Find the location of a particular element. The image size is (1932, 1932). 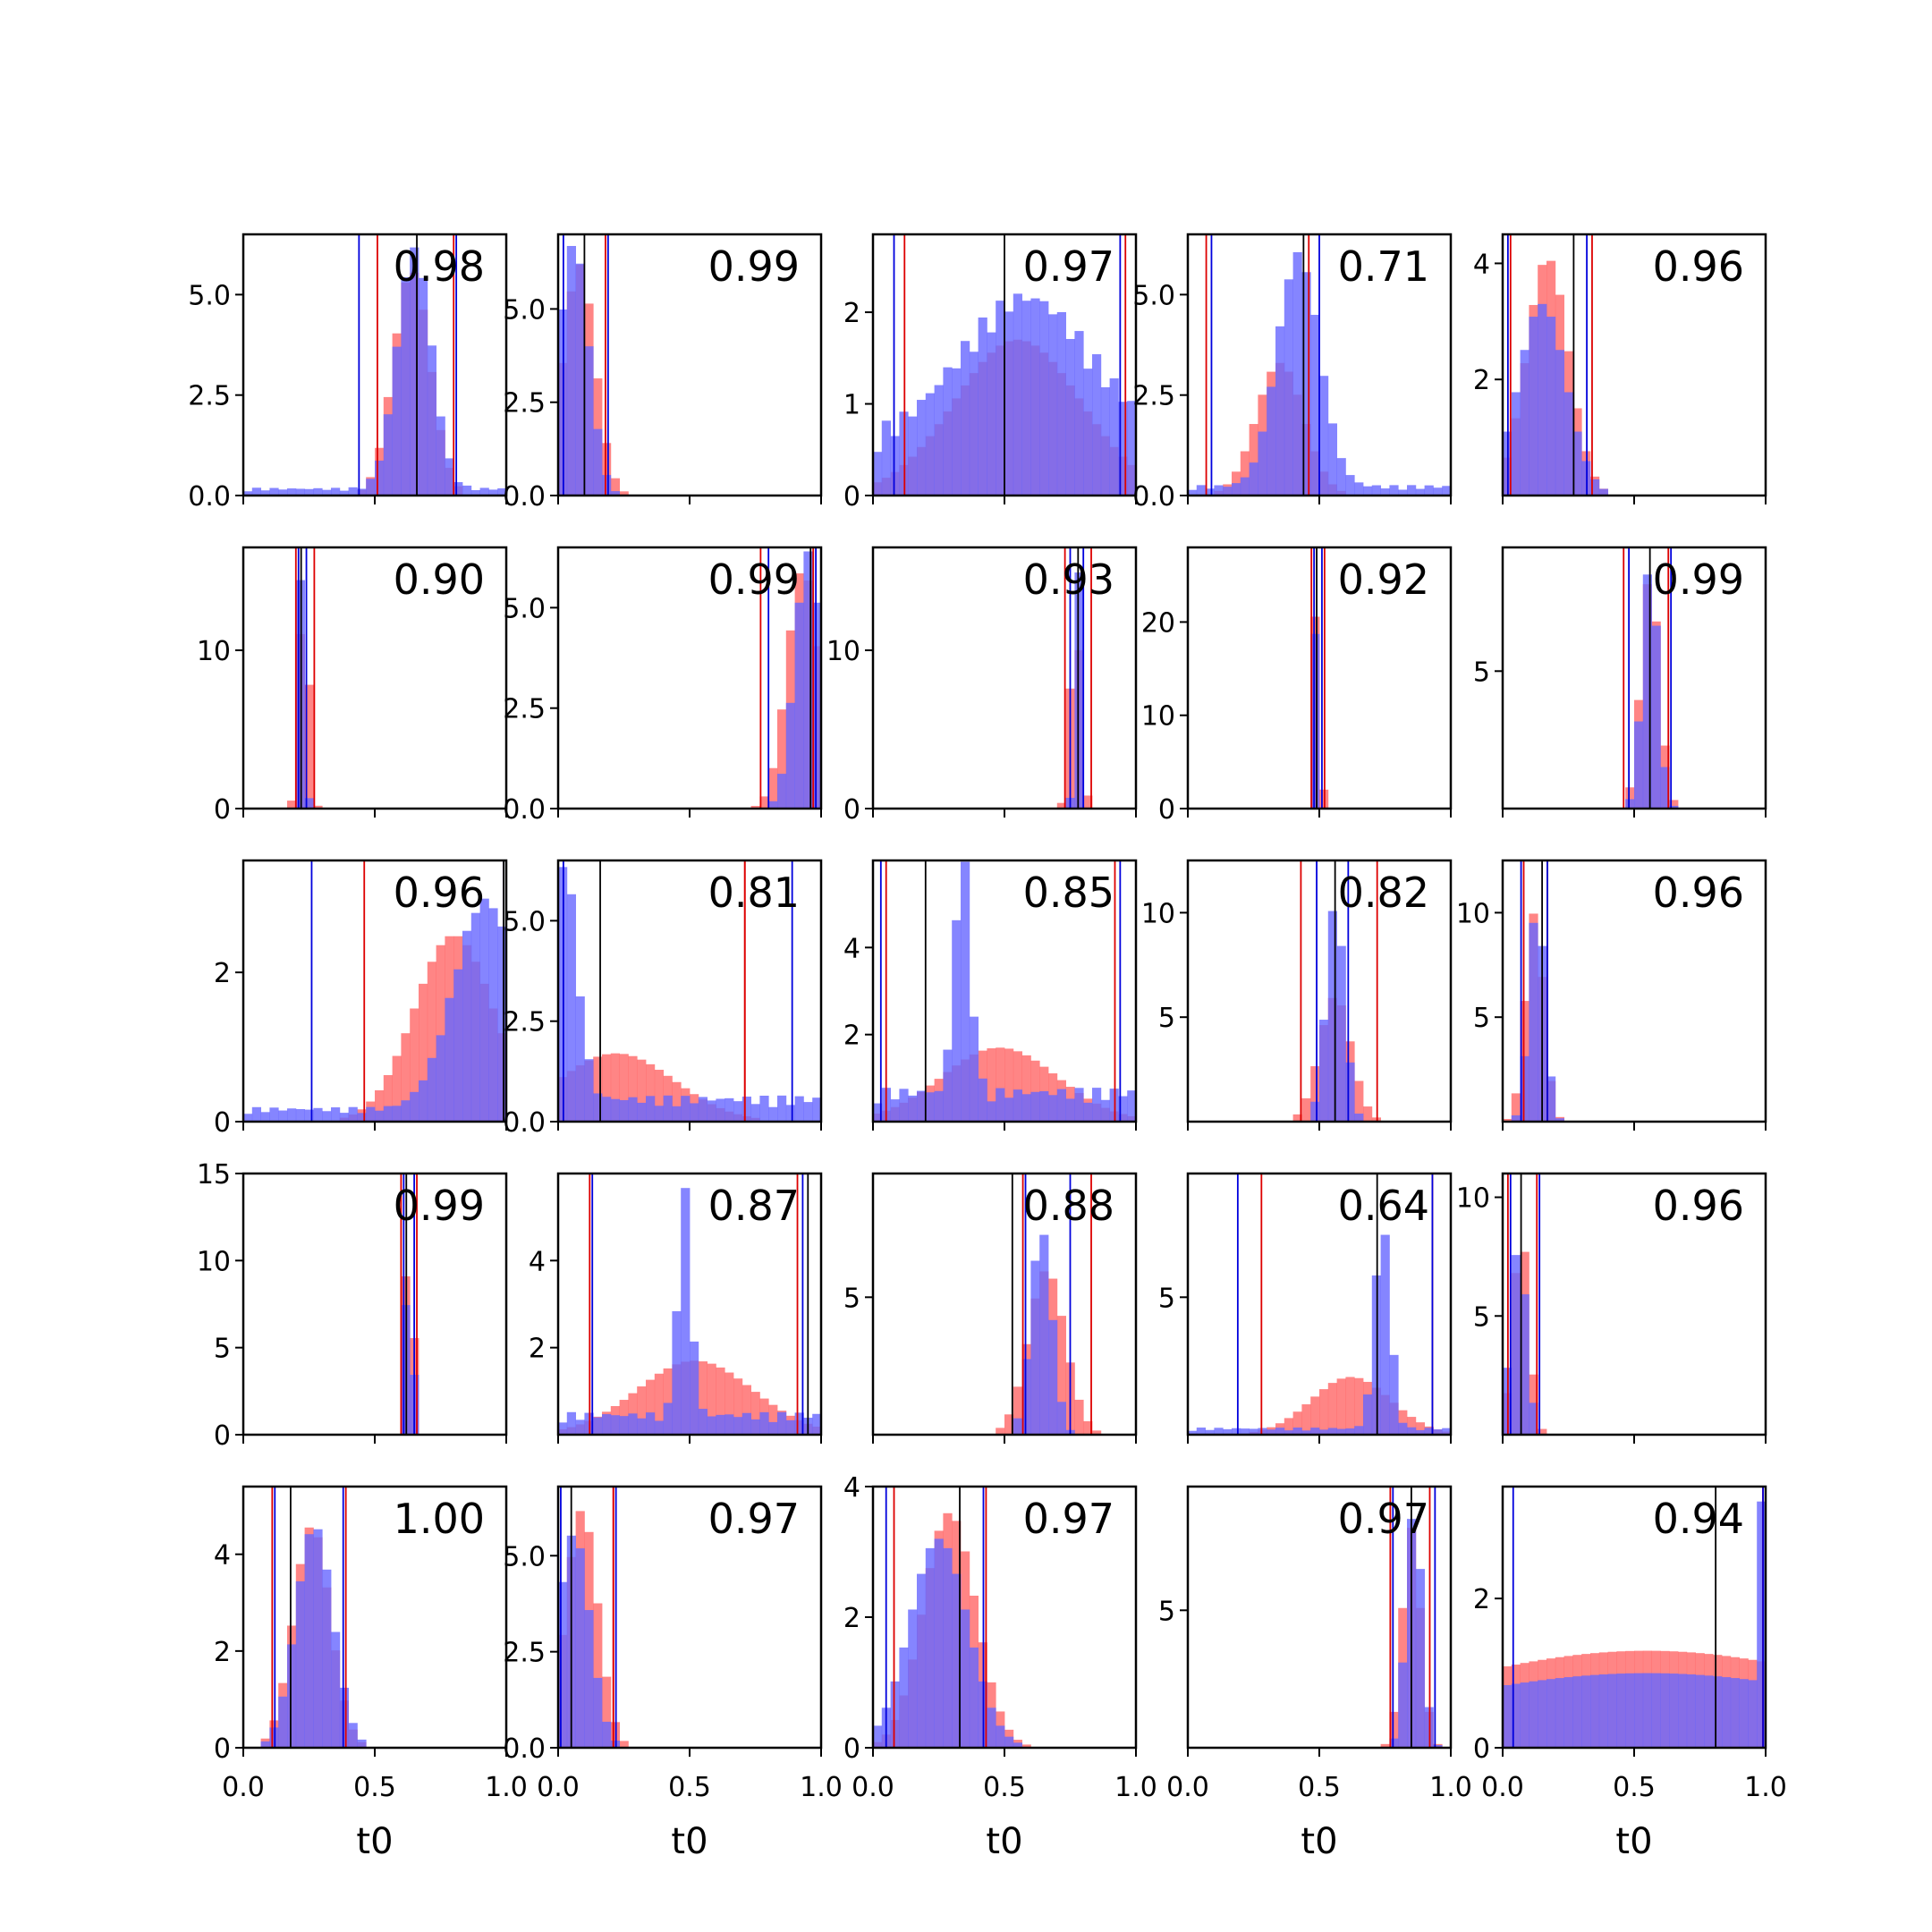

panel-1-2: 0.0 2.5 5.0 0.99 is located at coordinates (663, 373).